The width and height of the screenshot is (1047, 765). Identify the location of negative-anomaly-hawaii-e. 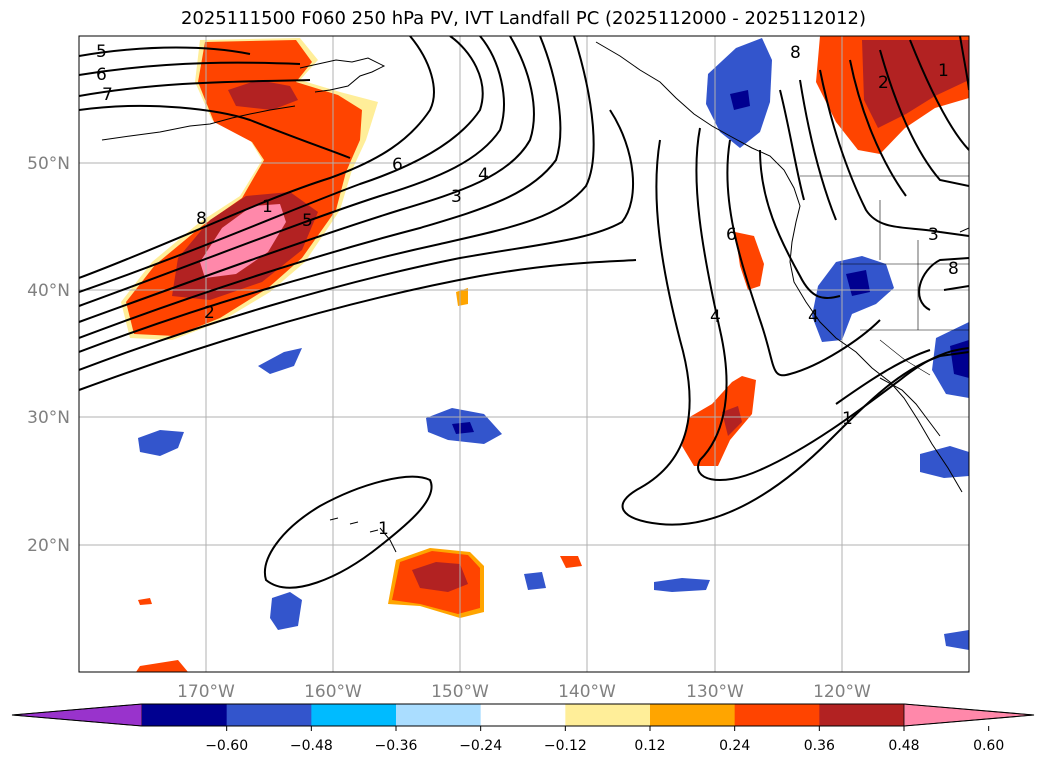
(535, 581).